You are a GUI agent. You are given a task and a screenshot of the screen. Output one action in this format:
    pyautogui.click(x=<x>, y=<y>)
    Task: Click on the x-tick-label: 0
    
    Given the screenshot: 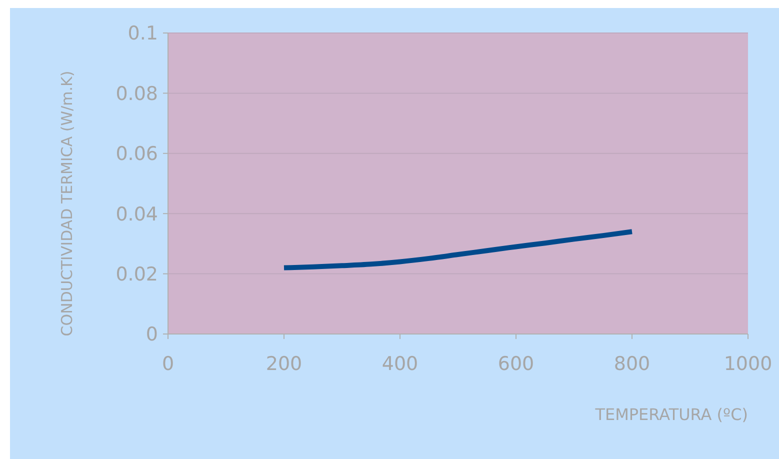 What is the action you would take?
    pyautogui.click(x=168, y=364)
    